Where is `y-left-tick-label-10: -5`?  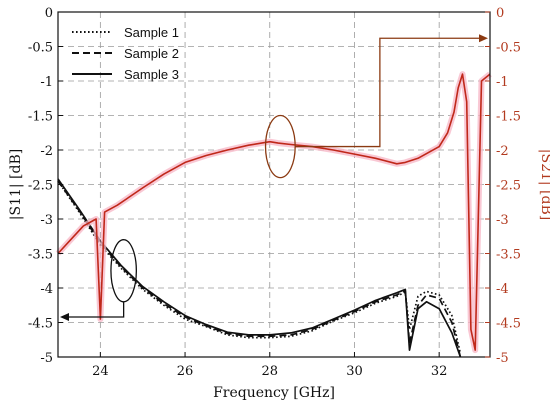
y-left-tick-label-10: -5 is located at coordinates (46, 358).